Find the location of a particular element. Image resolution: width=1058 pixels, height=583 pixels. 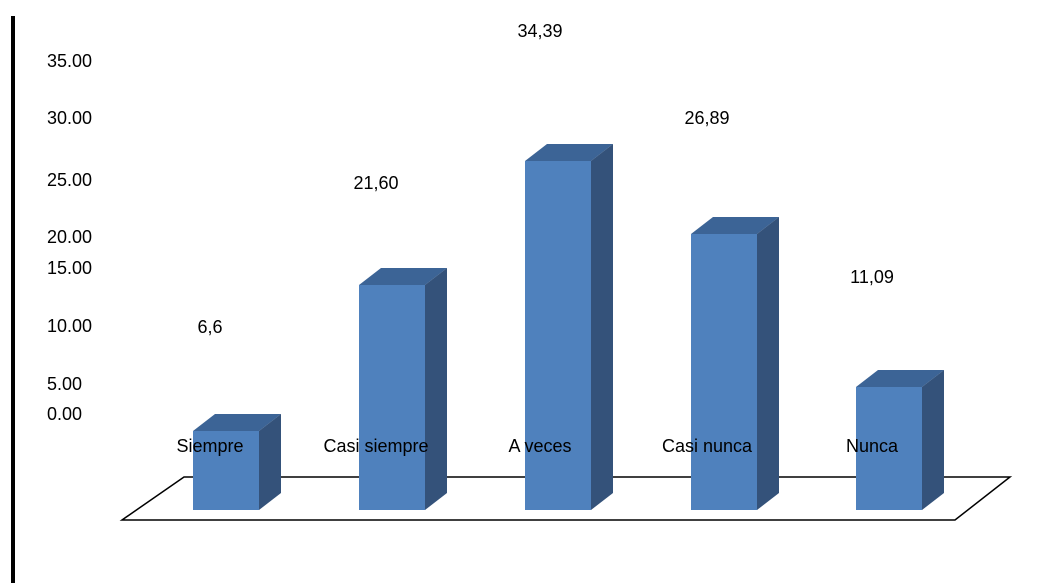

left-frame-line is located at coordinates (13, 299).